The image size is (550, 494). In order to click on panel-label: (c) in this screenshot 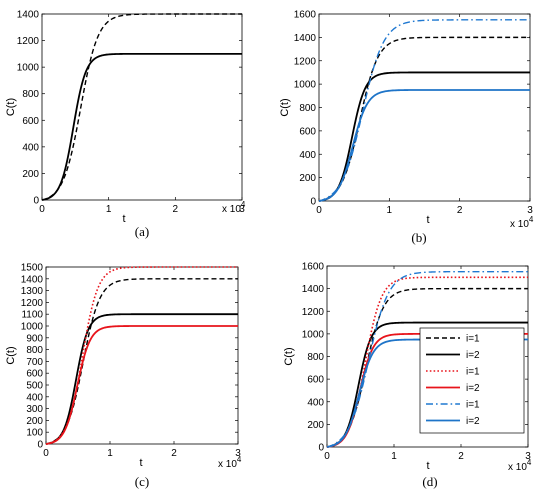, I will do `click(142, 481)`.